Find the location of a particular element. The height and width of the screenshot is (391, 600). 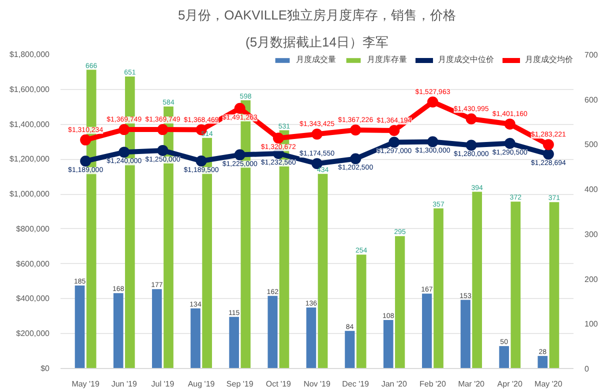

legend-label: 月度库存量 is located at coordinates (387, 59).